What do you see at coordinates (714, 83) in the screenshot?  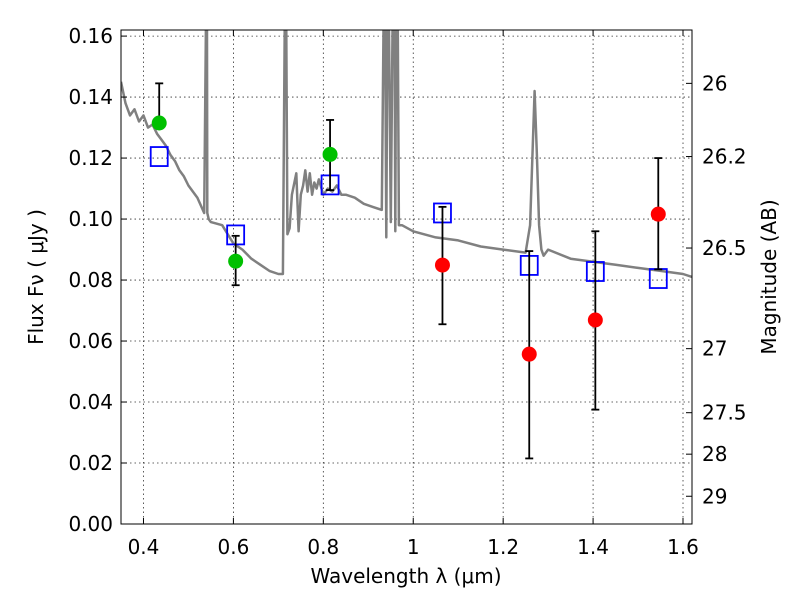 I see `right-tick-label: 26` at bounding box center [714, 83].